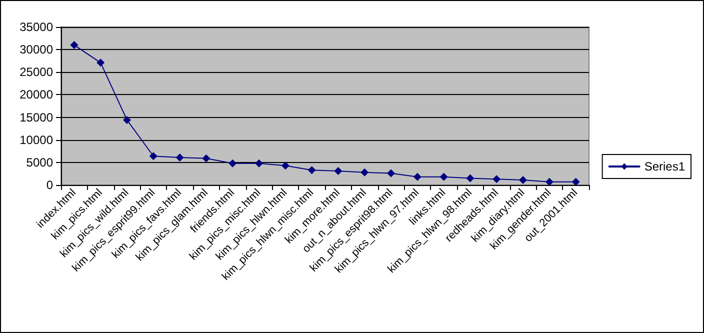 The height and width of the screenshot is (333, 704). I want to click on y-tick-label: 15000, so click(37, 117).